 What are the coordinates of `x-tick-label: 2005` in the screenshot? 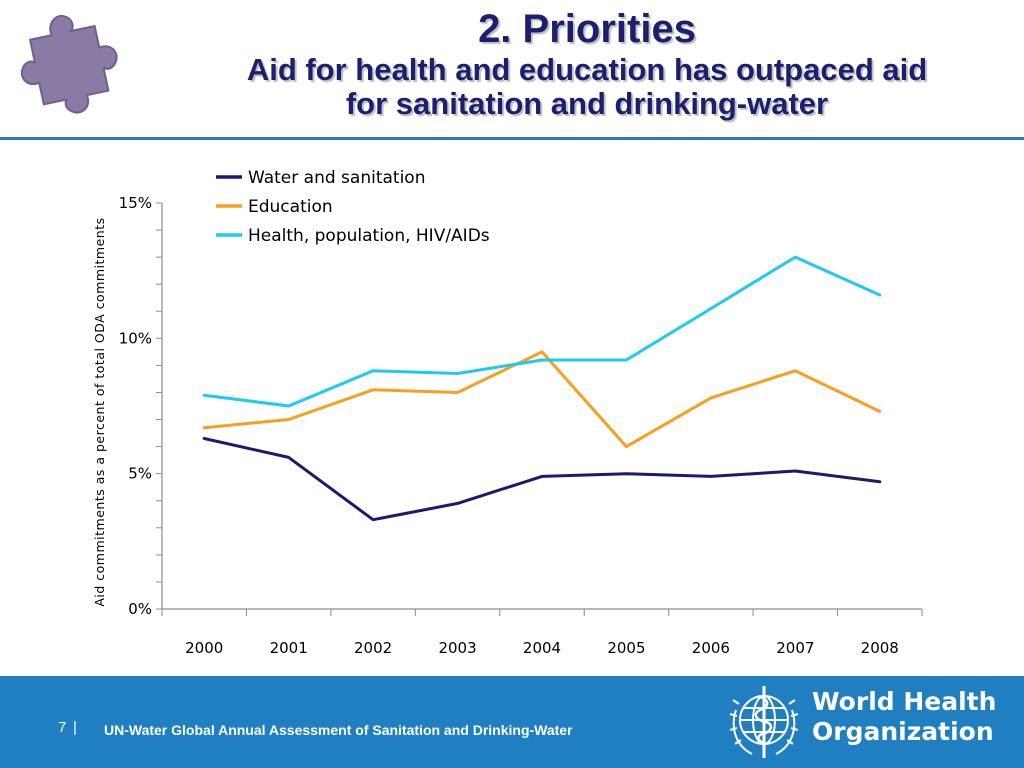 It's located at (626, 648).